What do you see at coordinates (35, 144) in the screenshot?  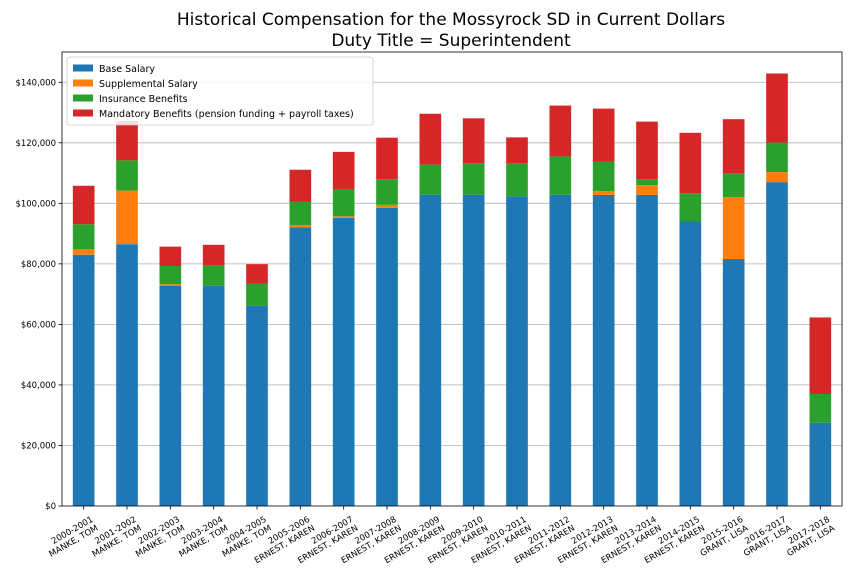 I see `y-tick-label: $120,000` at bounding box center [35, 144].